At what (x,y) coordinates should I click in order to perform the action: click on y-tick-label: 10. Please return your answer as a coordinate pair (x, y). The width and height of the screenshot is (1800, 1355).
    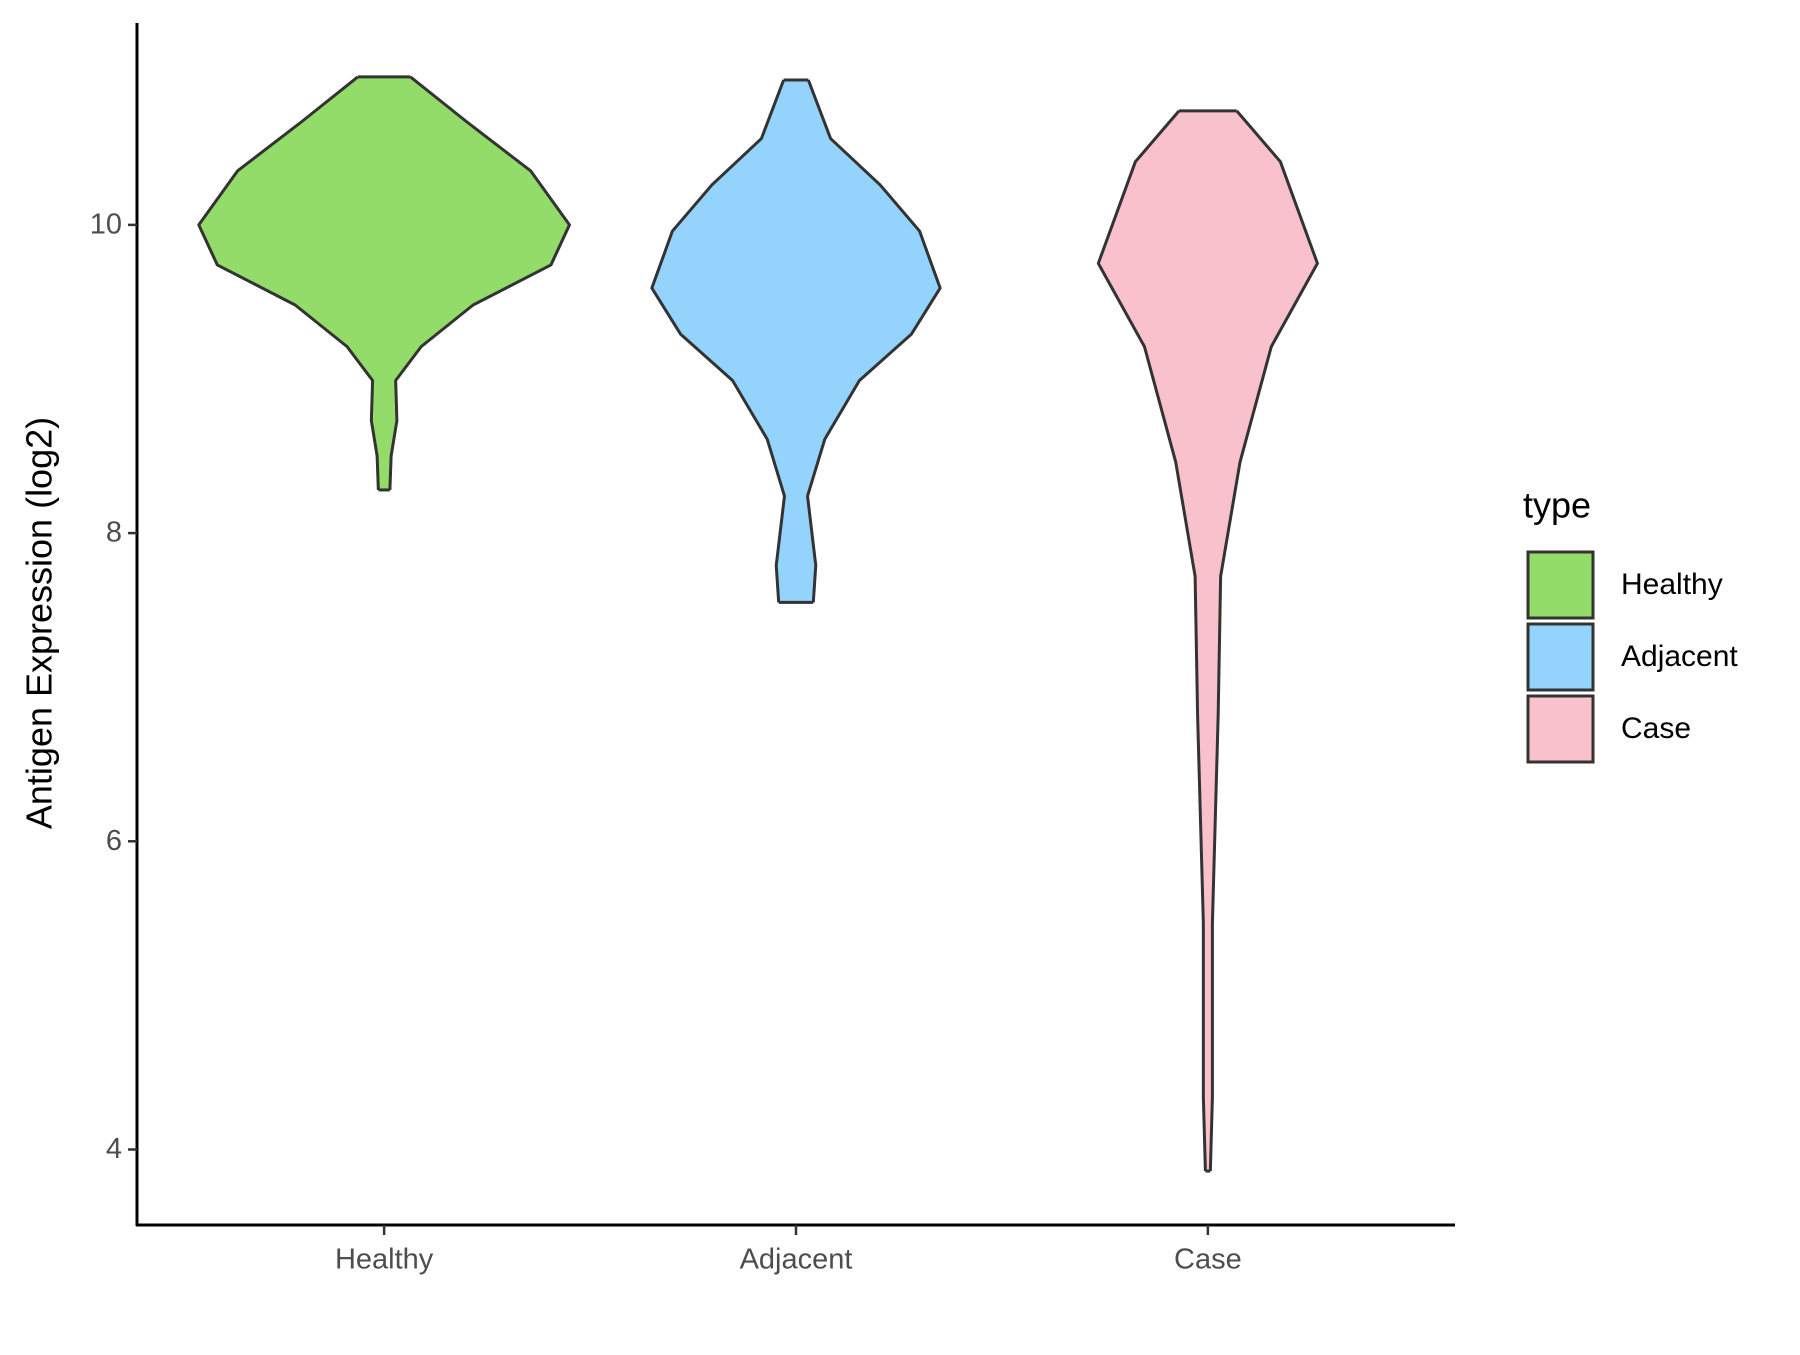
    Looking at the image, I should click on (106, 225).